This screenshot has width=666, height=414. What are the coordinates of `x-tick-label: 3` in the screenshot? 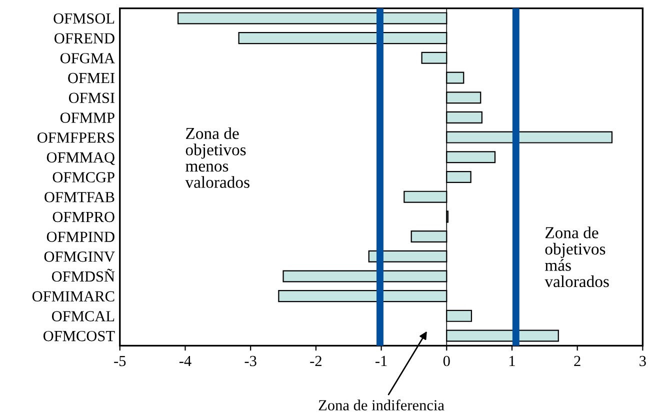 It's located at (643, 361).